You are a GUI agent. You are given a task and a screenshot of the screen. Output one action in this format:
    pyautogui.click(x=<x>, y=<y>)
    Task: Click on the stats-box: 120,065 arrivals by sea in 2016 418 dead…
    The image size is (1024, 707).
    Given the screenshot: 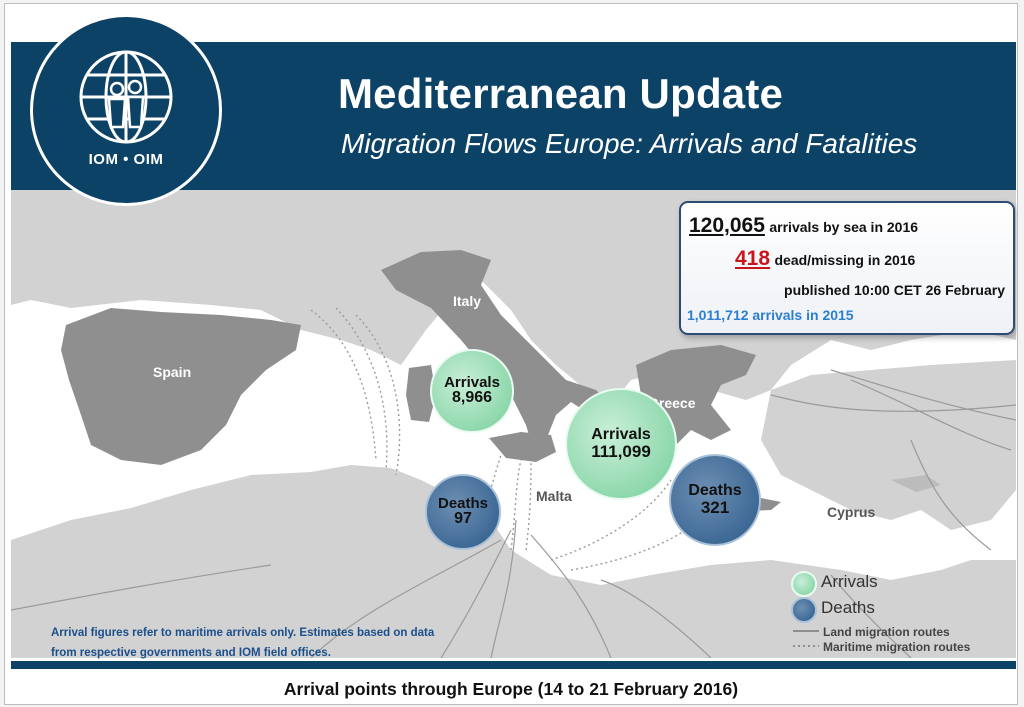 What is the action you would take?
    pyautogui.click(x=847, y=268)
    